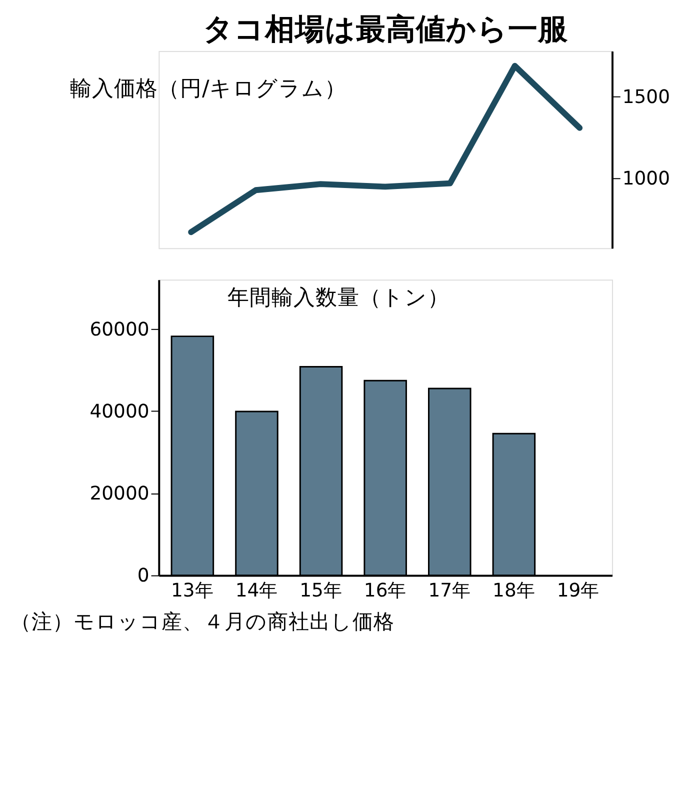 The image size is (680, 810). I want to click on y-tick-label: 1500, so click(646, 97).